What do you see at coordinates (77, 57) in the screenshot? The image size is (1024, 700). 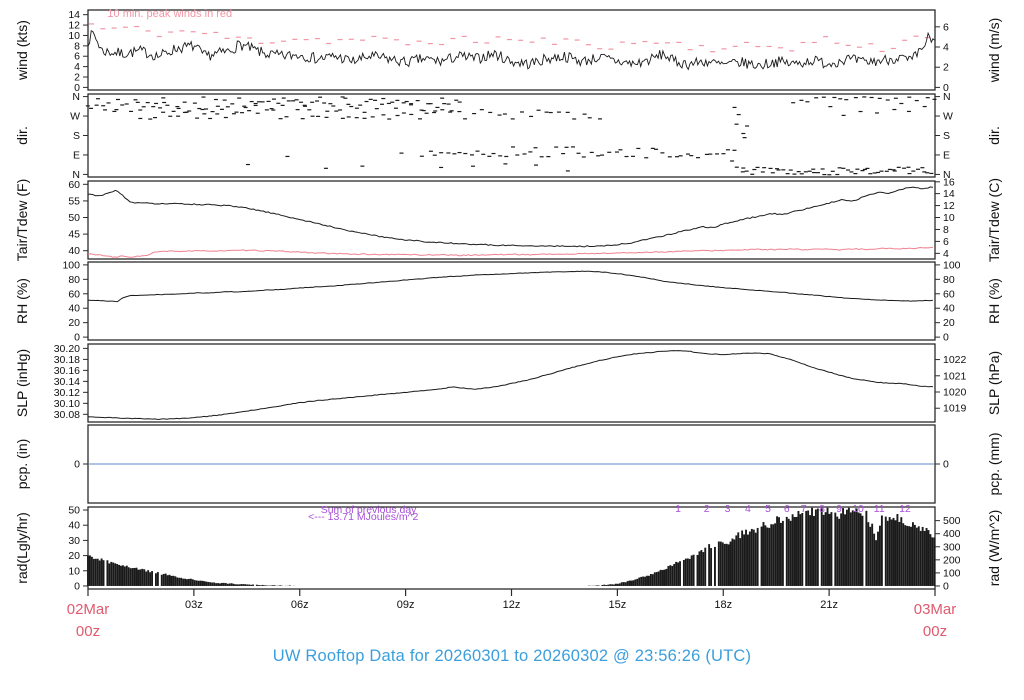 I see `y-tick-label-left: 6` at bounding box center [77, 57].